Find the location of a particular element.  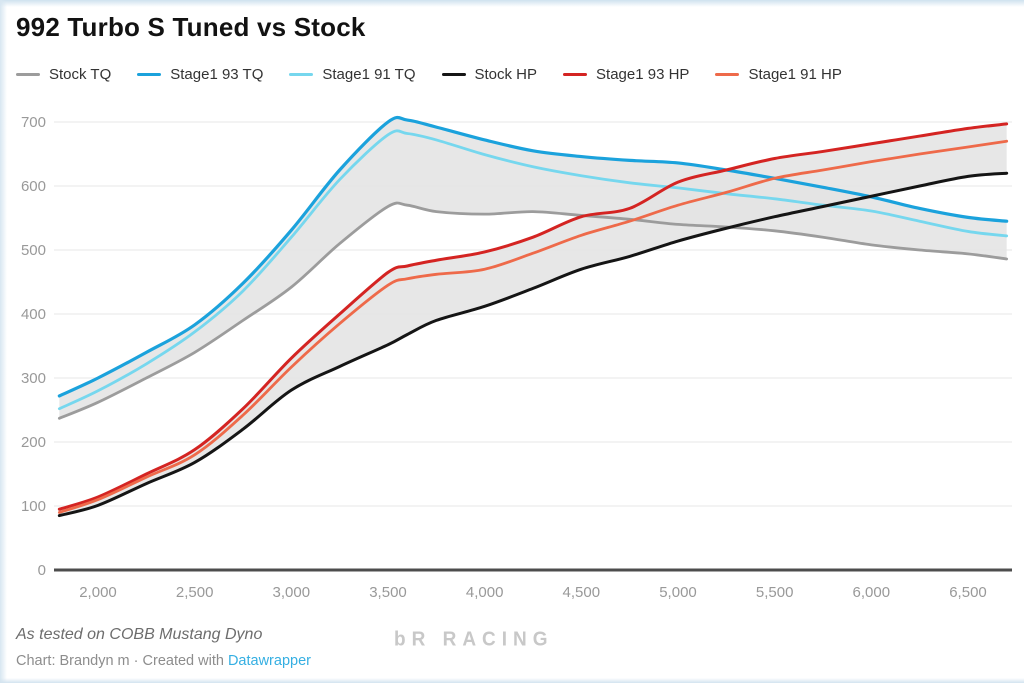

legend-swatch-stage1-91-hp is located at coordinates (727, 74).